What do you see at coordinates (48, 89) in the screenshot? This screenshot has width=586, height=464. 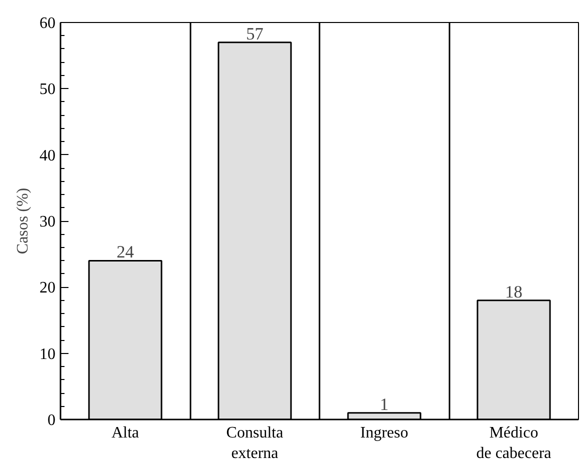 I see `y-tick-label: 50` at bounding box center [48, 89].